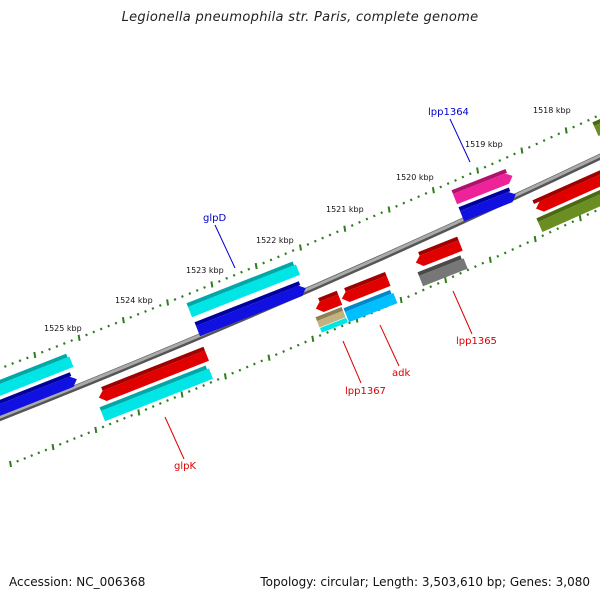  What do you see at coordinates (134, 300) in the screenshot?
I see `scale-label: 1524 kbp` at bounding box center [134, 300].